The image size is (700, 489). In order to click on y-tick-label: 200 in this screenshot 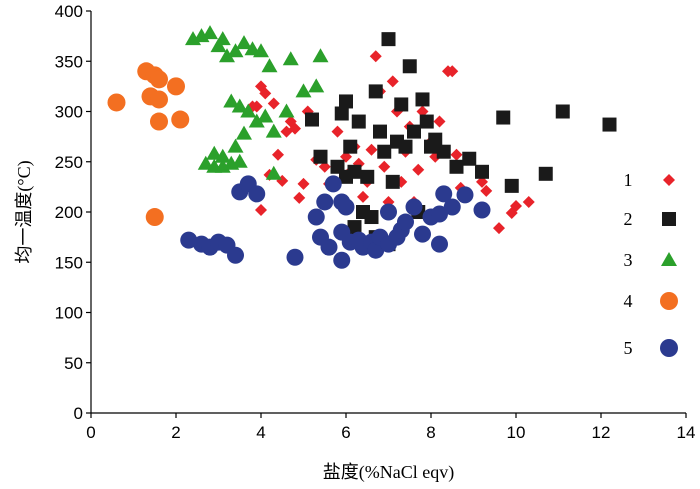, I will do `click(69, 212)`.